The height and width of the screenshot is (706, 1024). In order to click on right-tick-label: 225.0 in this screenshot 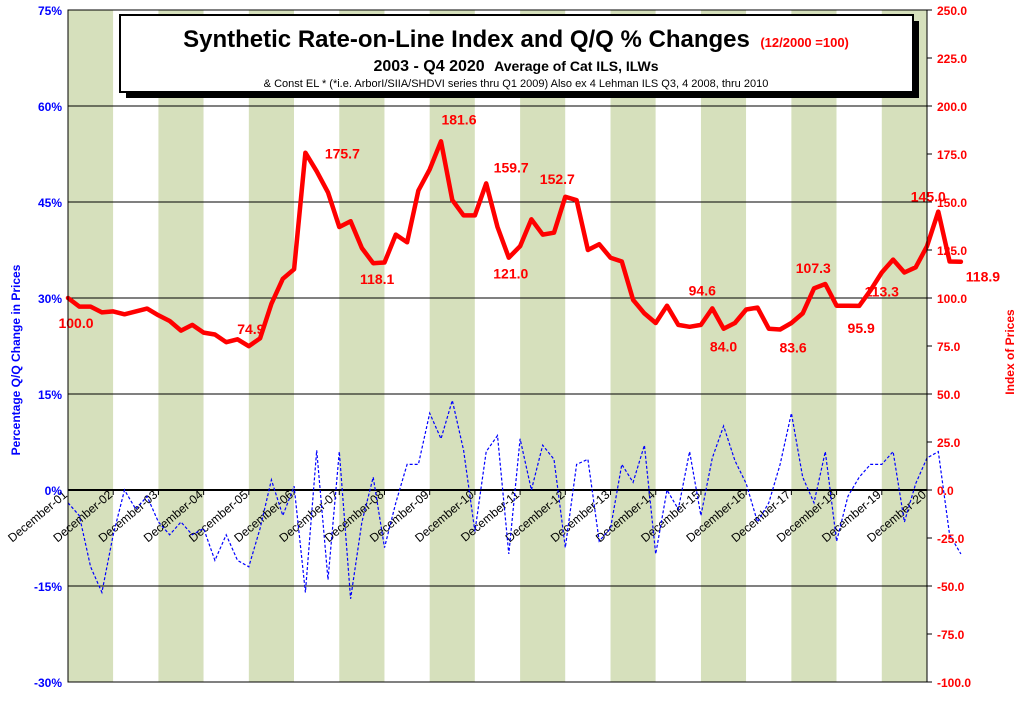, I will do `click(952, 59)`.